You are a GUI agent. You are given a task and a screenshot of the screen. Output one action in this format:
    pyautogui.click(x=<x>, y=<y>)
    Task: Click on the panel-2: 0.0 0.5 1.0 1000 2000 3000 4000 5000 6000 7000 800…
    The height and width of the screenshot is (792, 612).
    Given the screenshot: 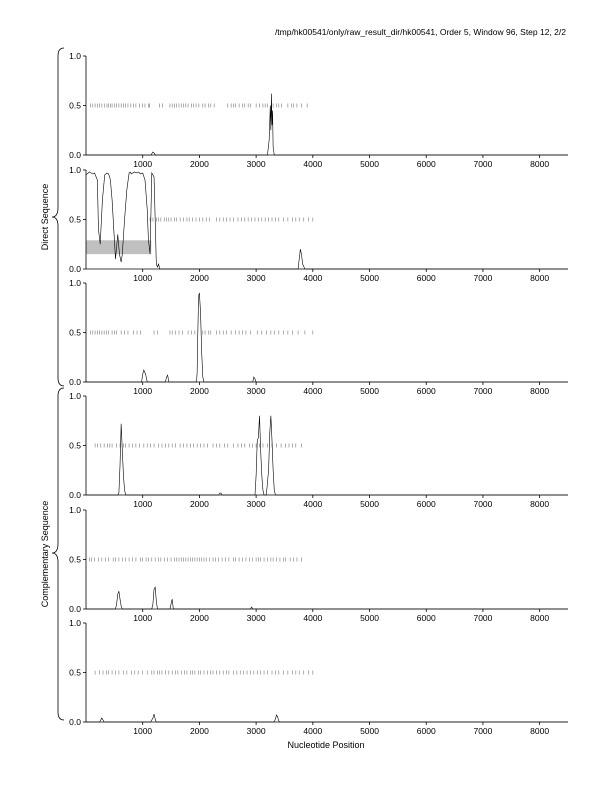 What is the action you would take?
    pyautogui.click(x=318, y=224)
    